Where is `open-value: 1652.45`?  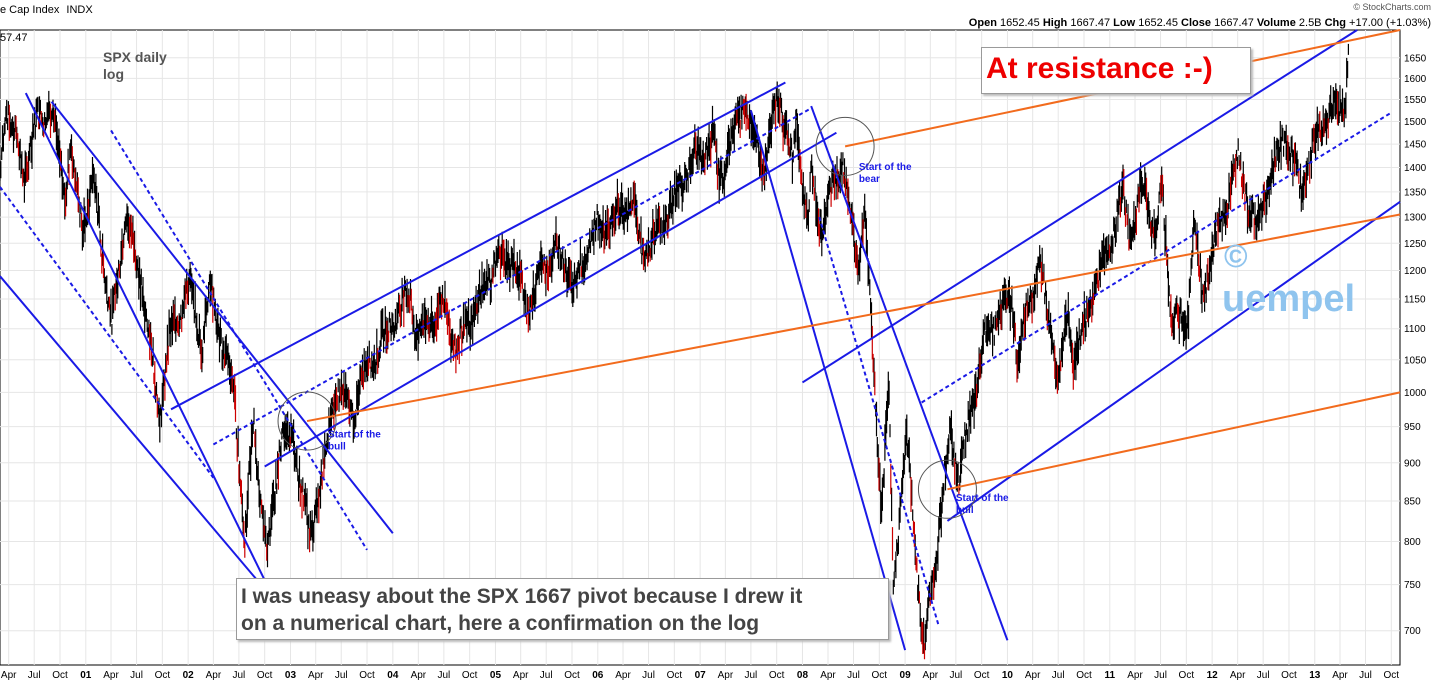 open-value: 1652.45 is located at coordinates (1019, 23).